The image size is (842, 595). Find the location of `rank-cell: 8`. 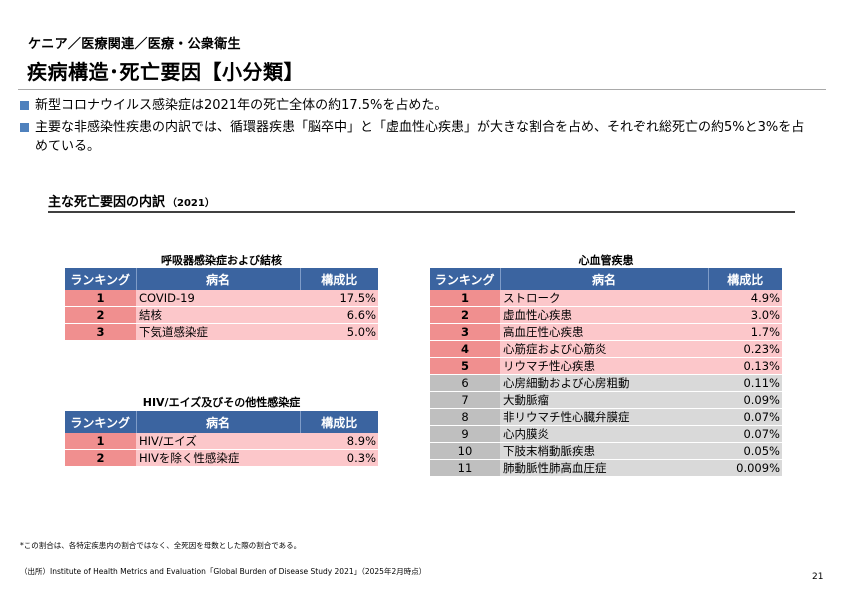

rank-cell: 8 is located at coordinates (465, 417).